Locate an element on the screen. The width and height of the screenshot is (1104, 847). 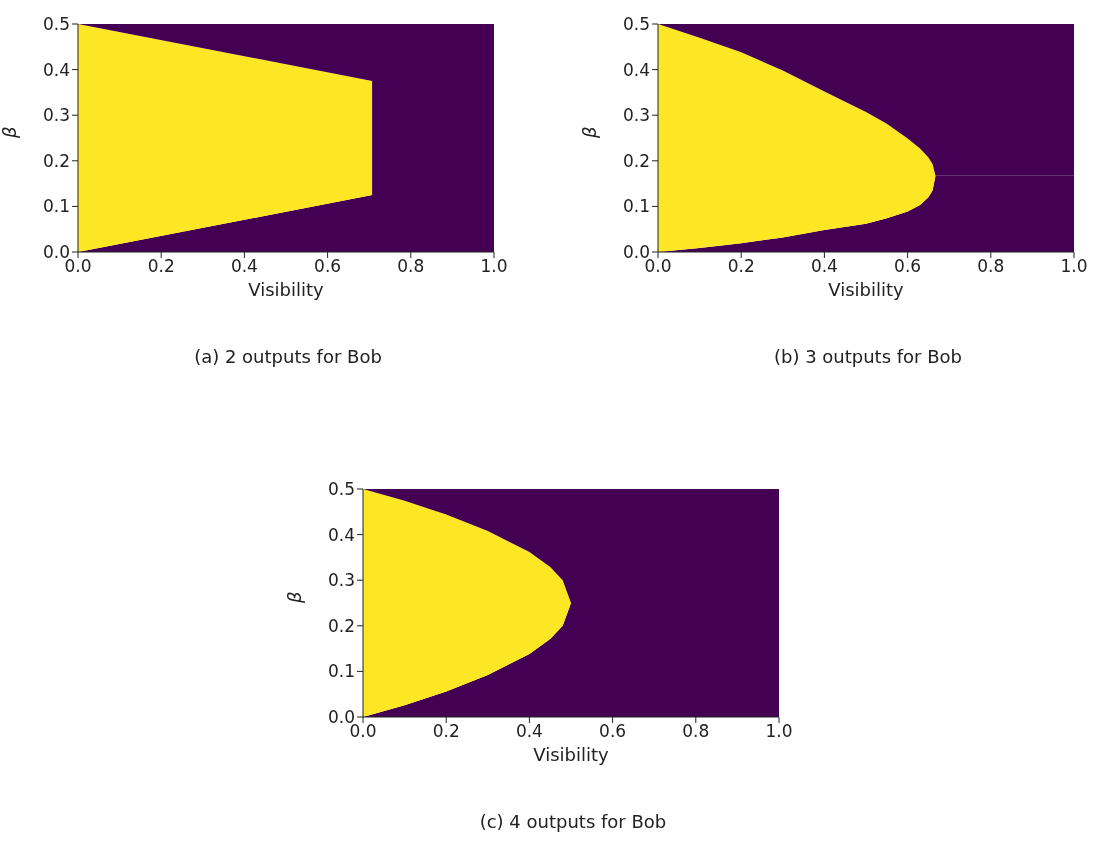
text: (b) 3 outputs for Bob is located at coordinates (868, 356).